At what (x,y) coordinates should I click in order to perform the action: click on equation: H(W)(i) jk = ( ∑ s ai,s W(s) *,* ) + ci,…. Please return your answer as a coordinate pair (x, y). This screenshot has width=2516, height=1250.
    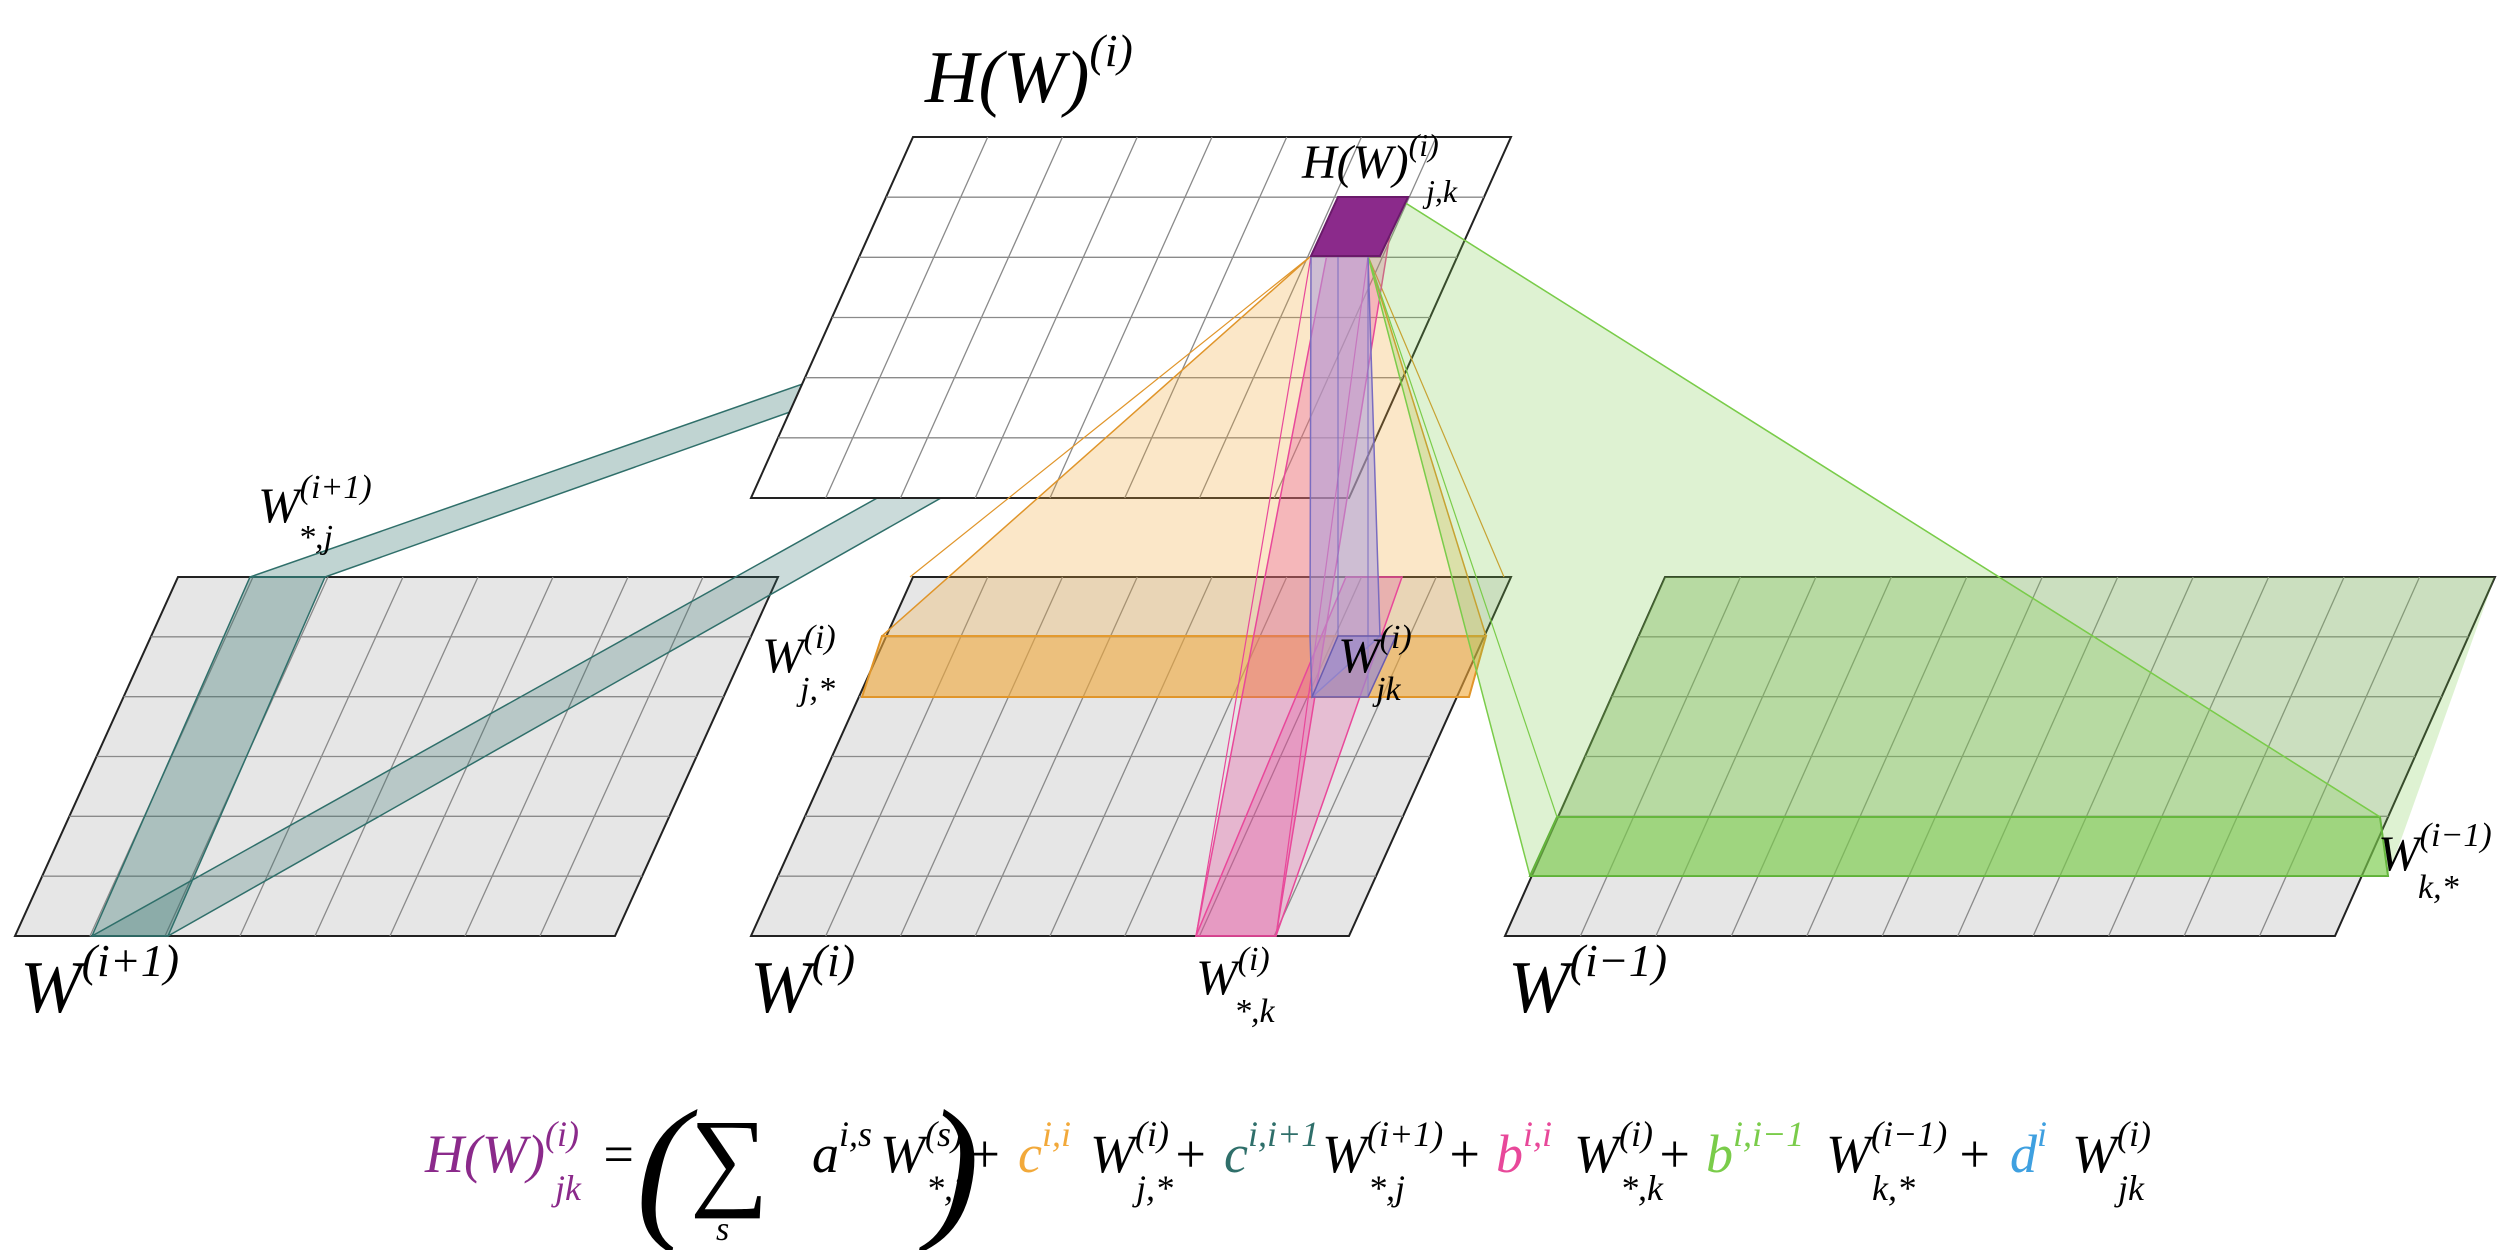
    Looking at the image, I should click on (1287, 1163).